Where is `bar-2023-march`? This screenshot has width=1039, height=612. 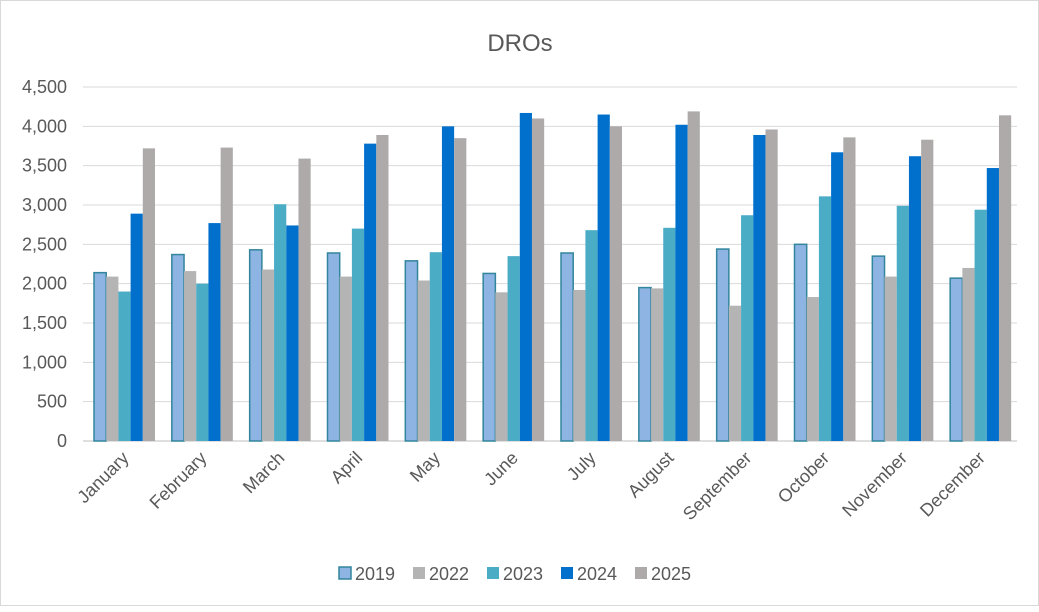
bar-2023-march is located at coordinates (280, 322).